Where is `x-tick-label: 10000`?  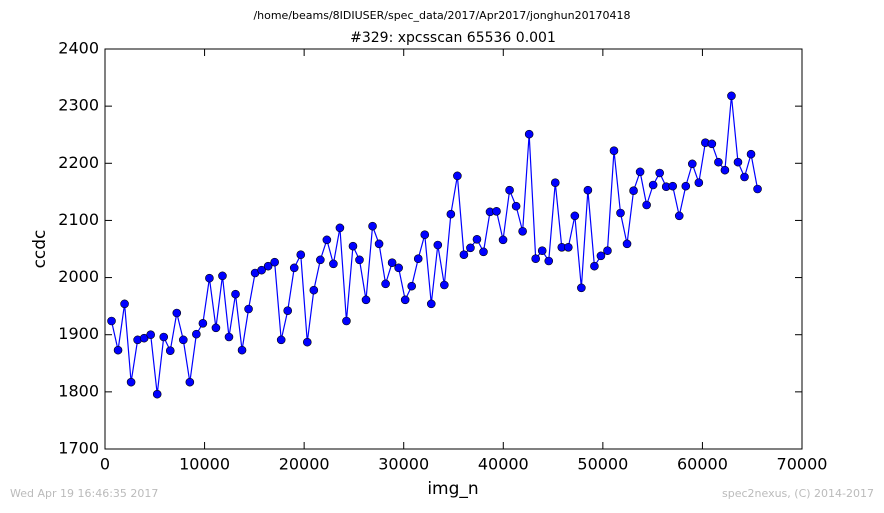
x-tick-label: 10000 is located at coordinates (204, 464).